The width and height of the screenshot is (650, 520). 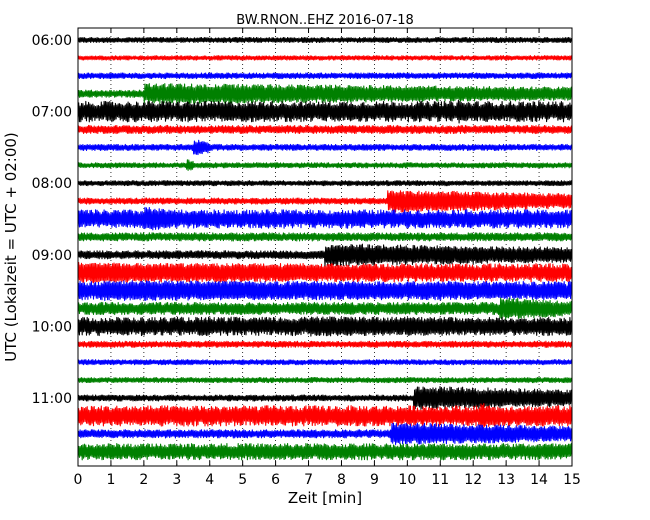 I want to click on x-tick-label: 3, so click(x=176, y=480).